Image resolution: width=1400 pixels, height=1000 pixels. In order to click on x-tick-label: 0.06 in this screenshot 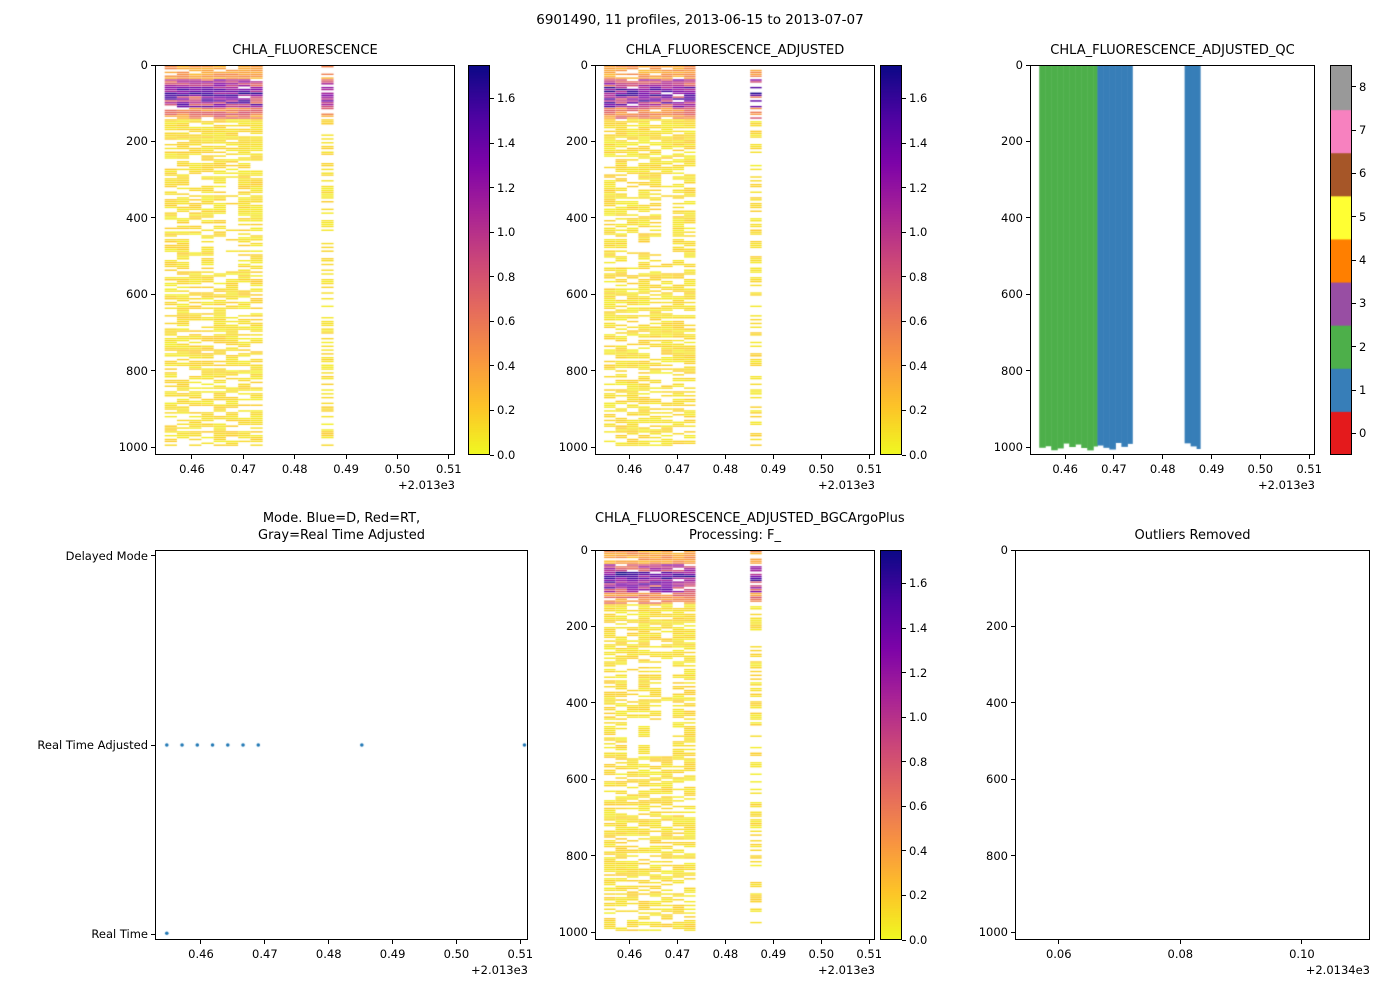, I will do `click(1058, 954)`.